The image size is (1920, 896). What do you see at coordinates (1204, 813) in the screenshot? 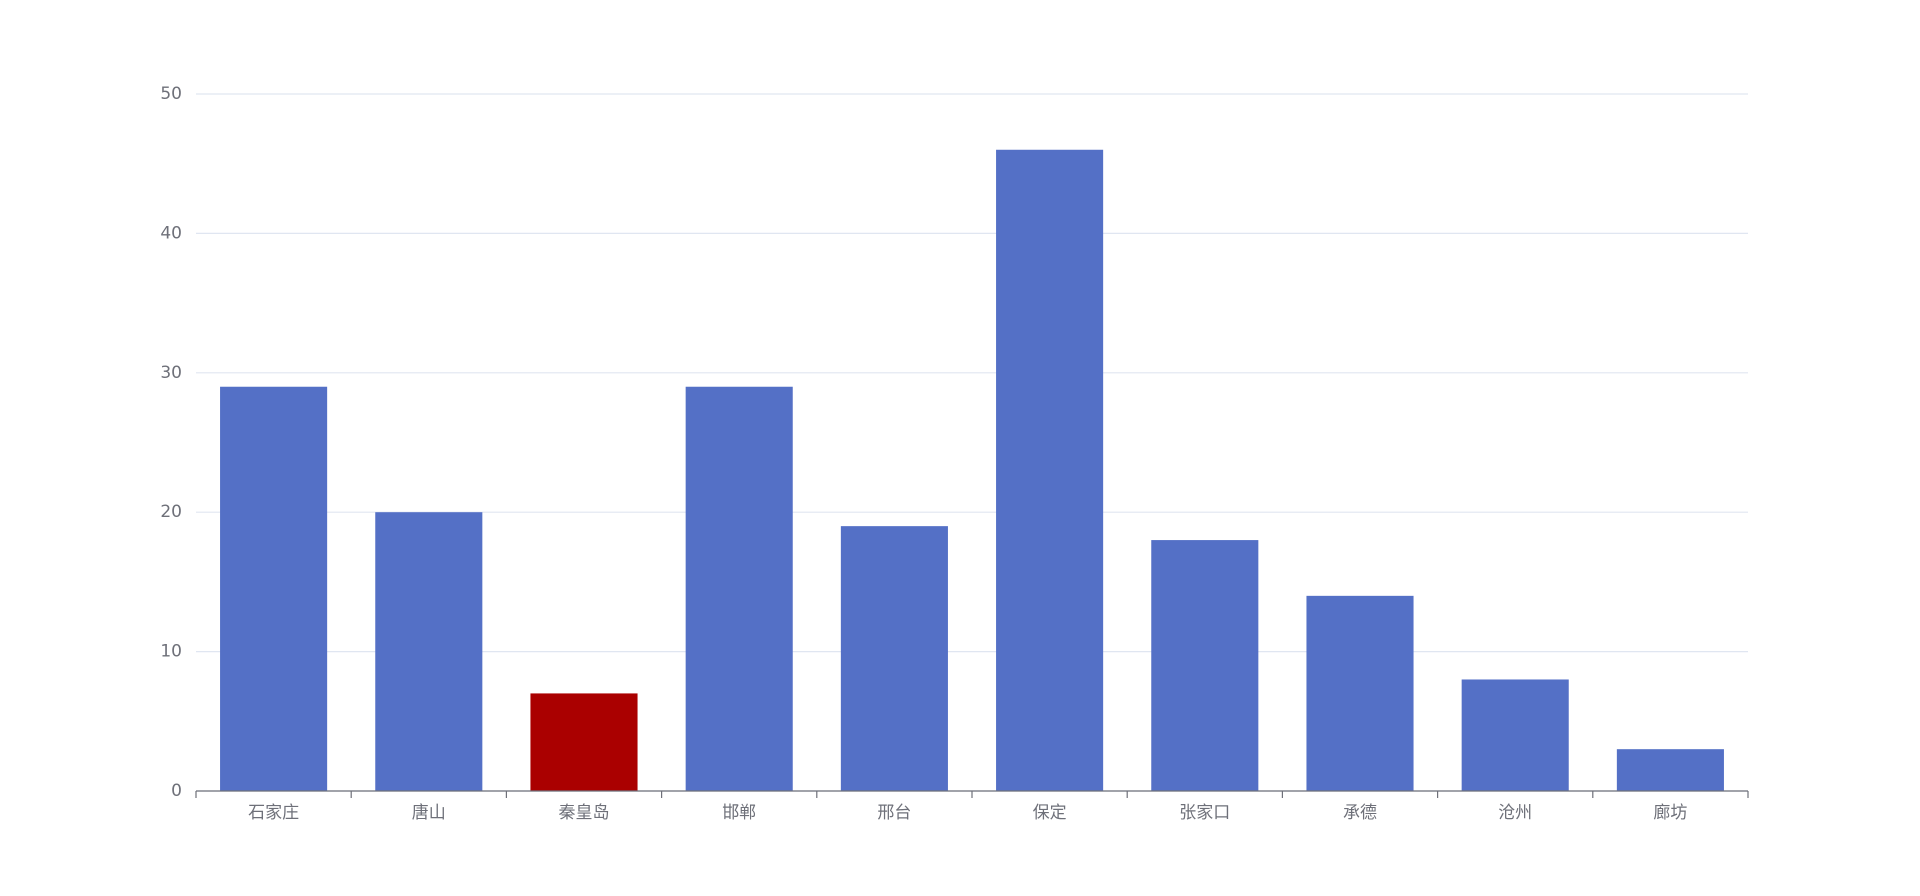
I see `x-tick-label: 张家口` at bounding box center [1204, 813].